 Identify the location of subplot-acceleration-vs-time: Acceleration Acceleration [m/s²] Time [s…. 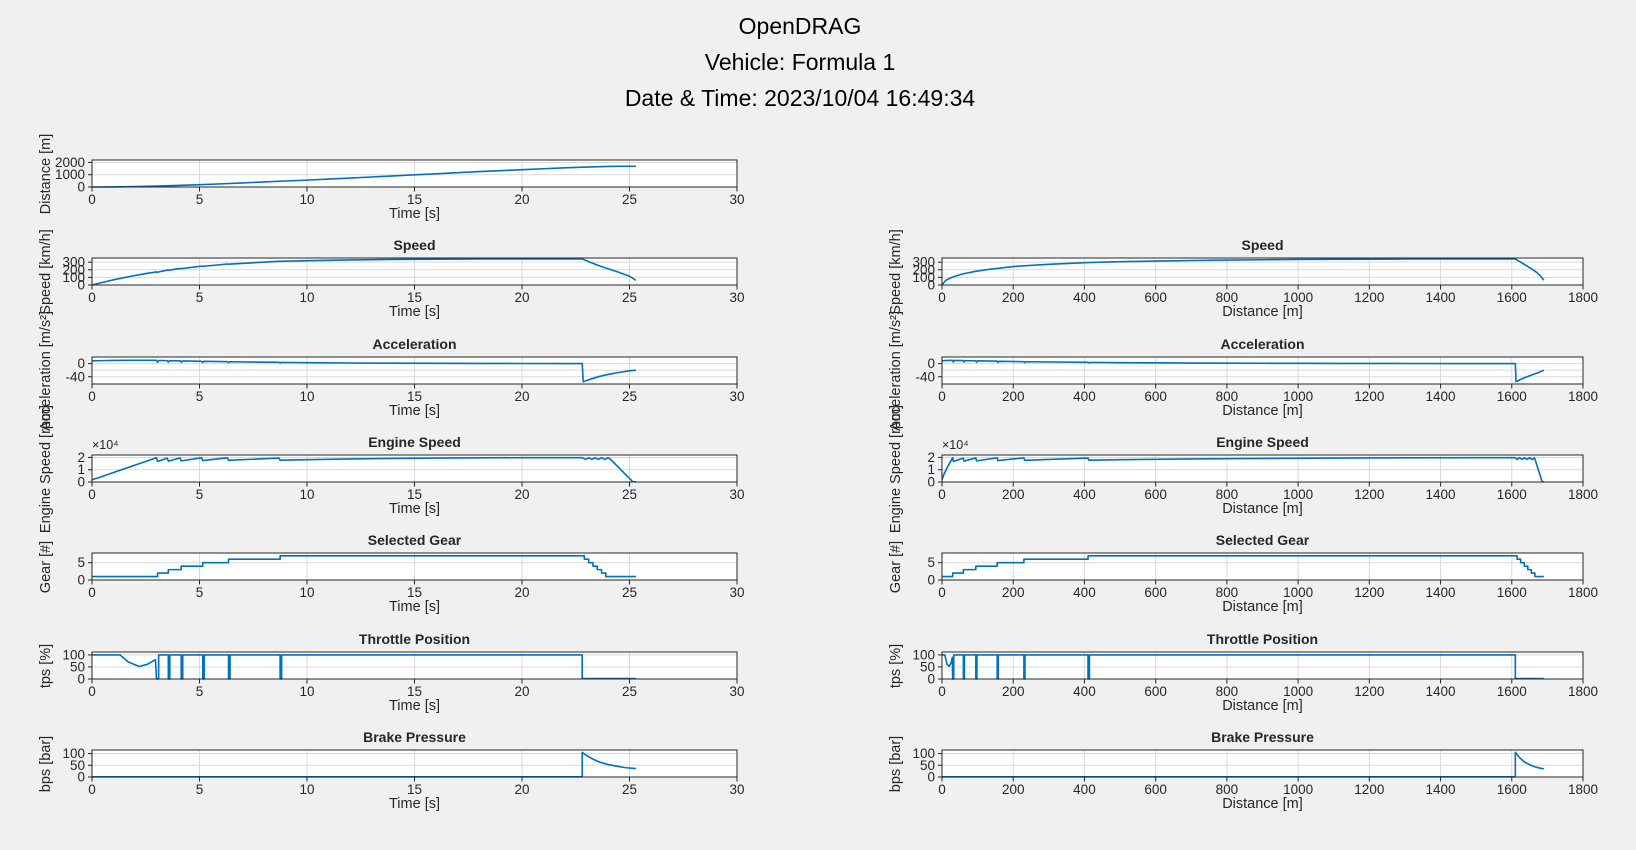
(391, 370).